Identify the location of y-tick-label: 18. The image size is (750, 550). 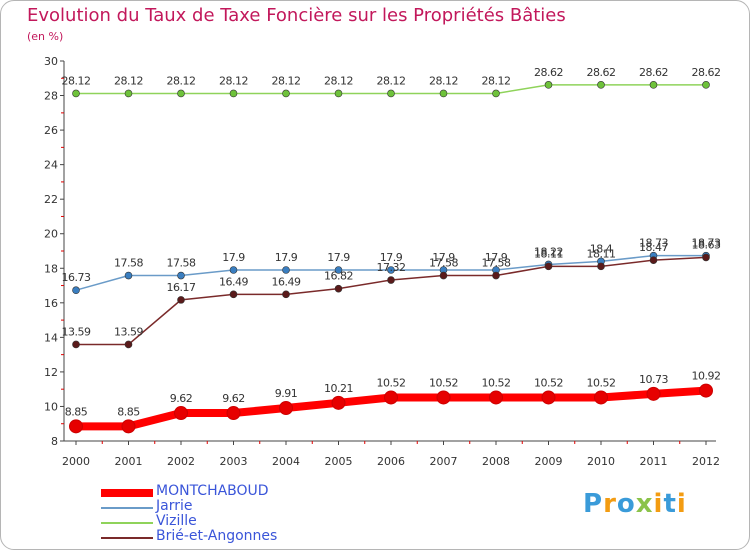
(51, 268).